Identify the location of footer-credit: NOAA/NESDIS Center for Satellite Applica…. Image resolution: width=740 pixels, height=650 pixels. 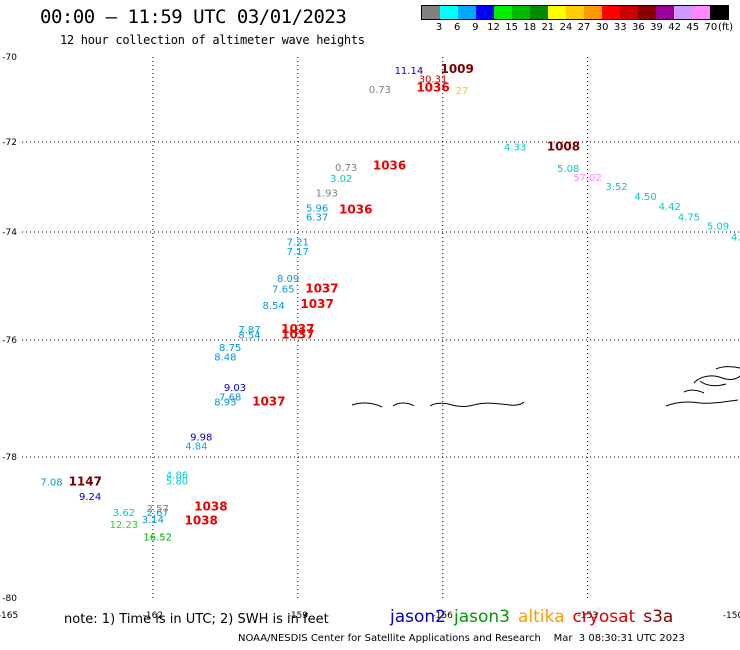
(461, 638).